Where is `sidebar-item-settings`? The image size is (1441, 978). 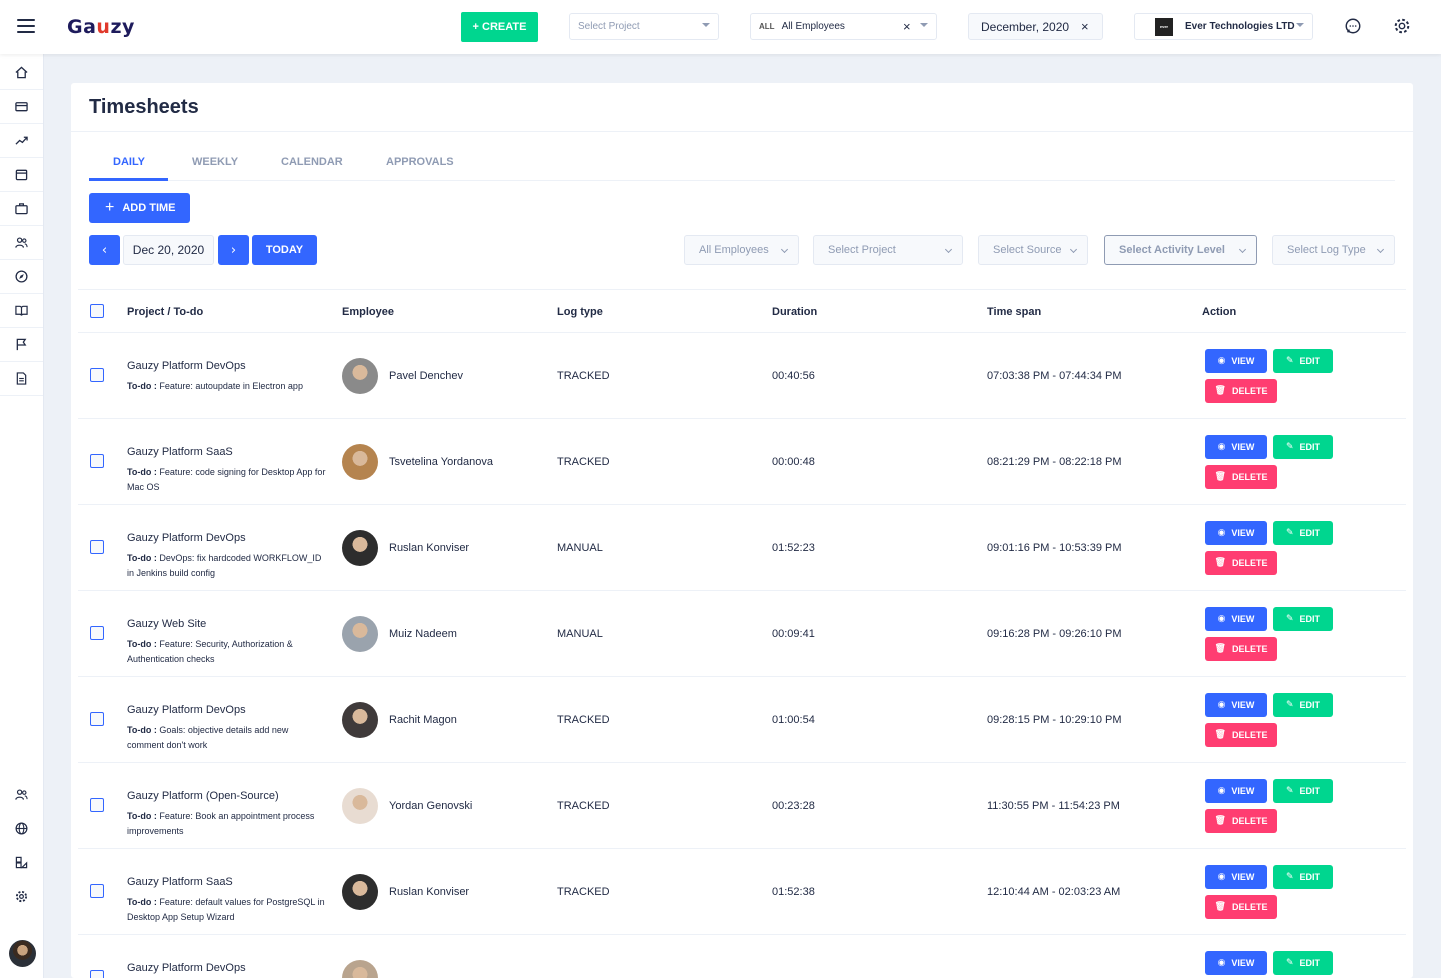 sidebar-item-settings is located at coordinates (21, 896).